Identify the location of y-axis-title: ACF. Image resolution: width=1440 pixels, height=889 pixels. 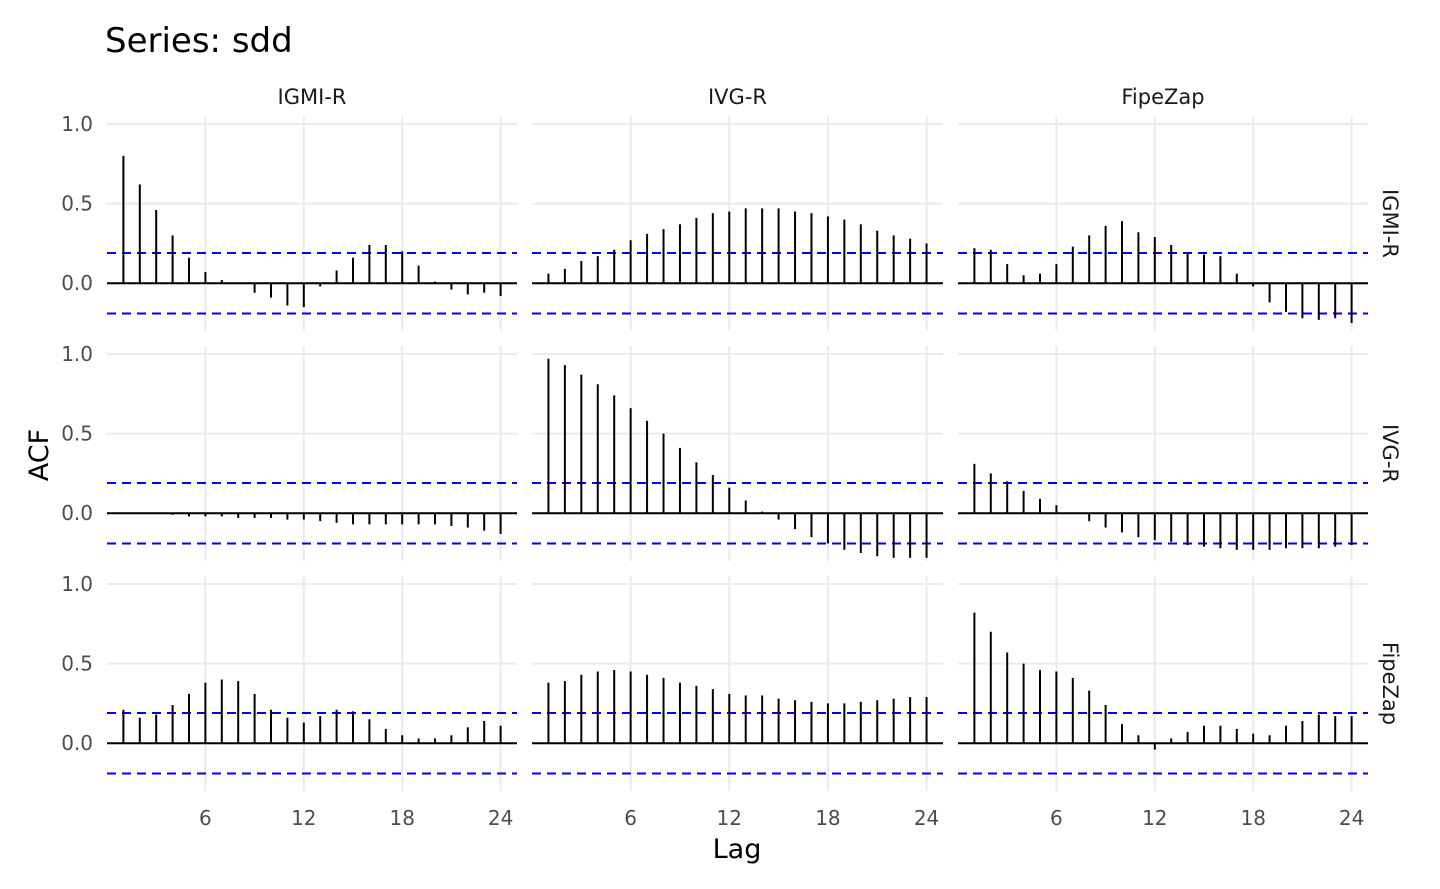
(39, 455).